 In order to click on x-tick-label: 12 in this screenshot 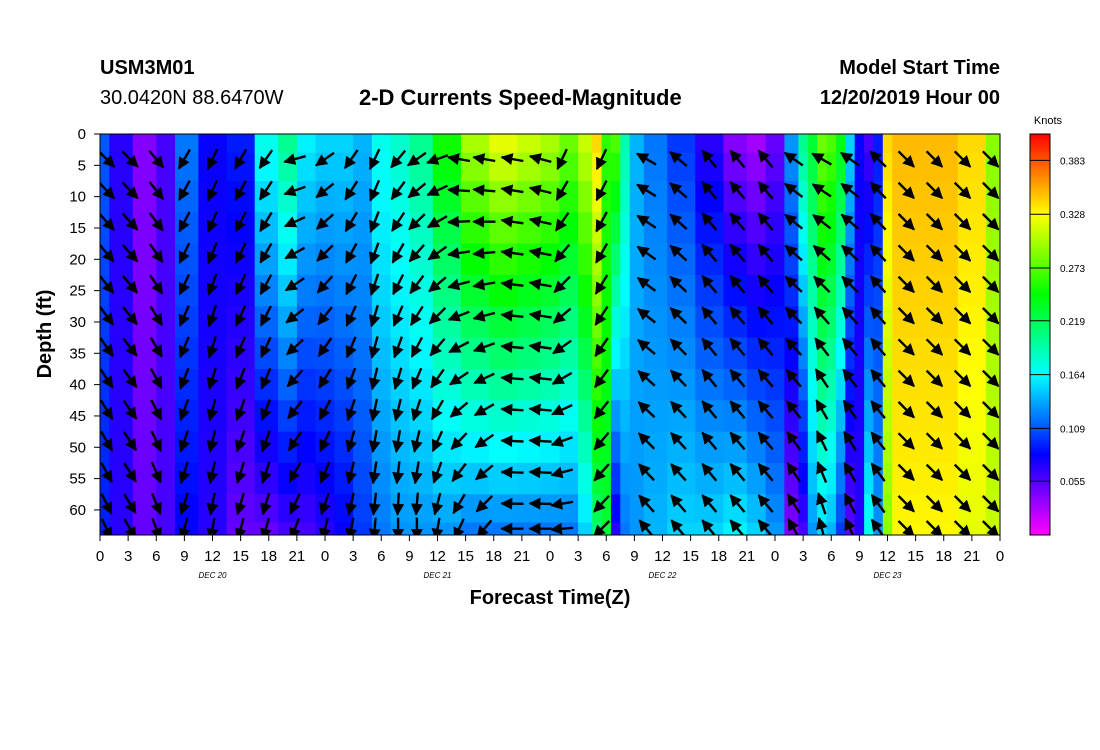, I will do `click(212, 556)`.